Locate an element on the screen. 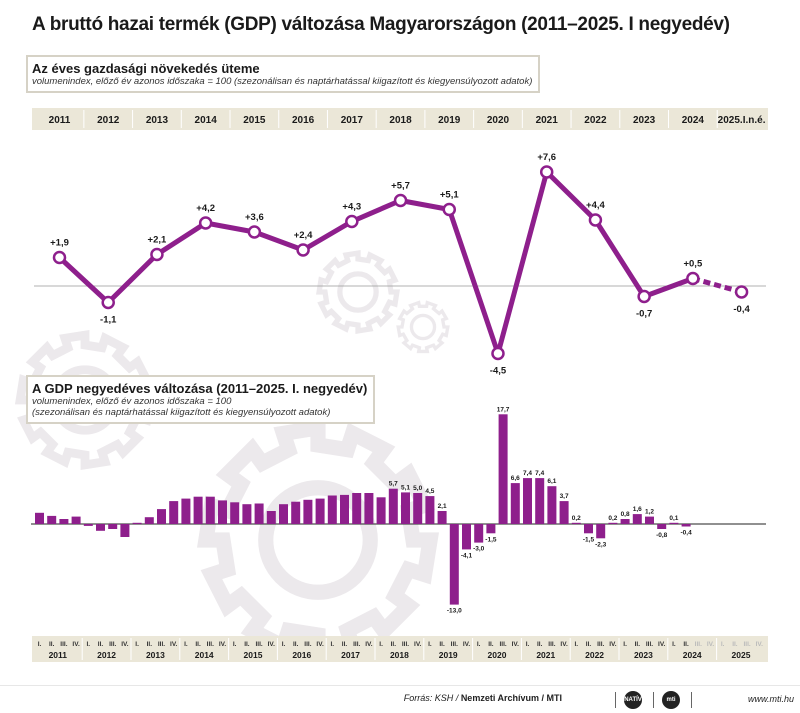 The width and height of the screenshot is (800, 713). nativ-logo: NATÍV is located at coordinates (633, 700).